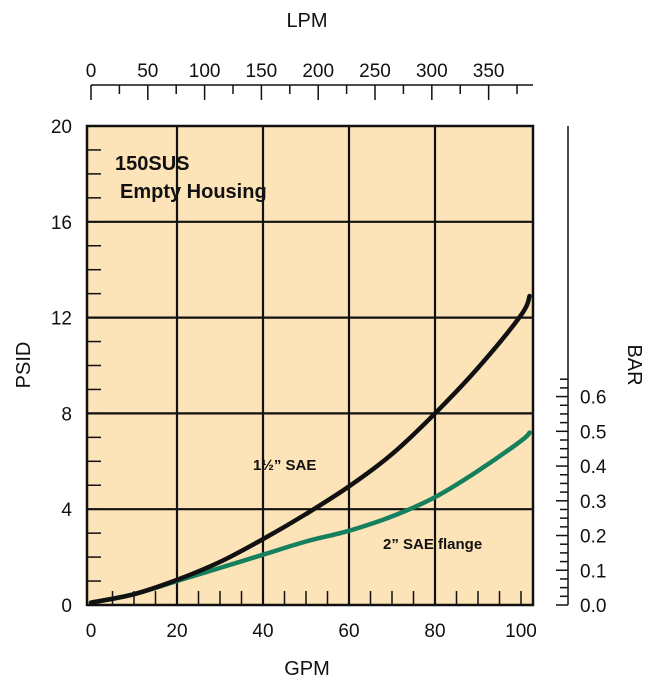 The image size is (660, 685). Describe the element at coordinates (147, 71) in the screenshot. I see `x2-tick-label: 50` at that location.